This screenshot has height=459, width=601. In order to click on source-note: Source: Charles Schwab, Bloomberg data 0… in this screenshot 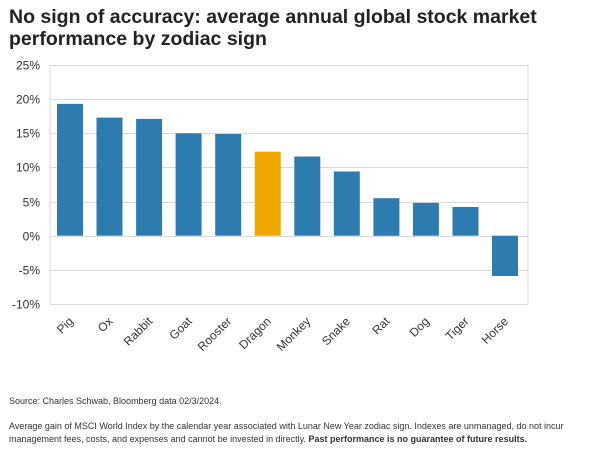, I will do `click(115, 401)`.